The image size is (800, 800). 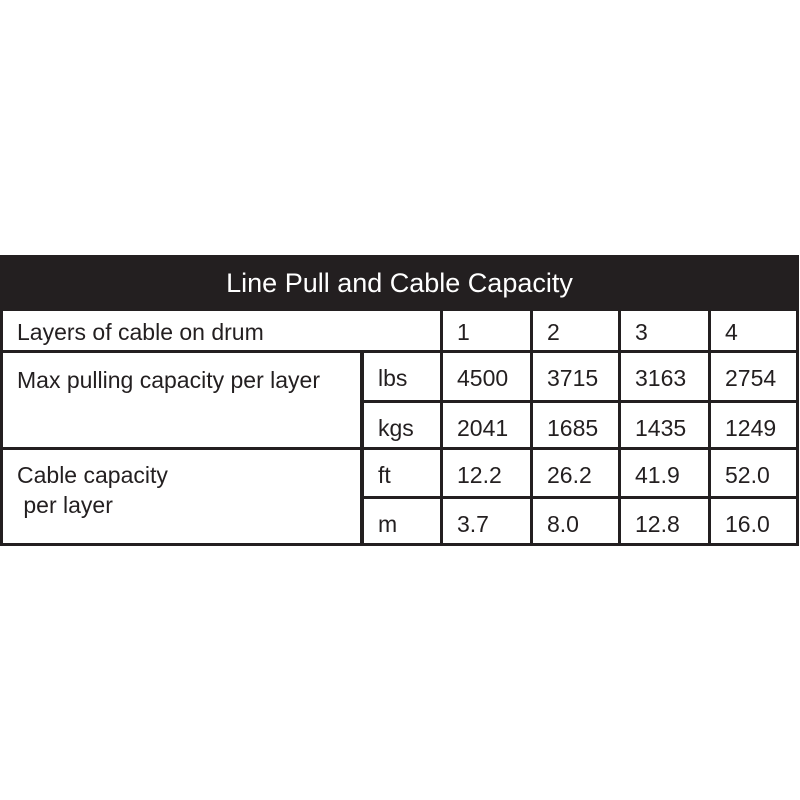 What do you see at coordinates (573, 378) in the screenshot?
I see `value-cell-text: 3715` at bounding box center [573, 378].